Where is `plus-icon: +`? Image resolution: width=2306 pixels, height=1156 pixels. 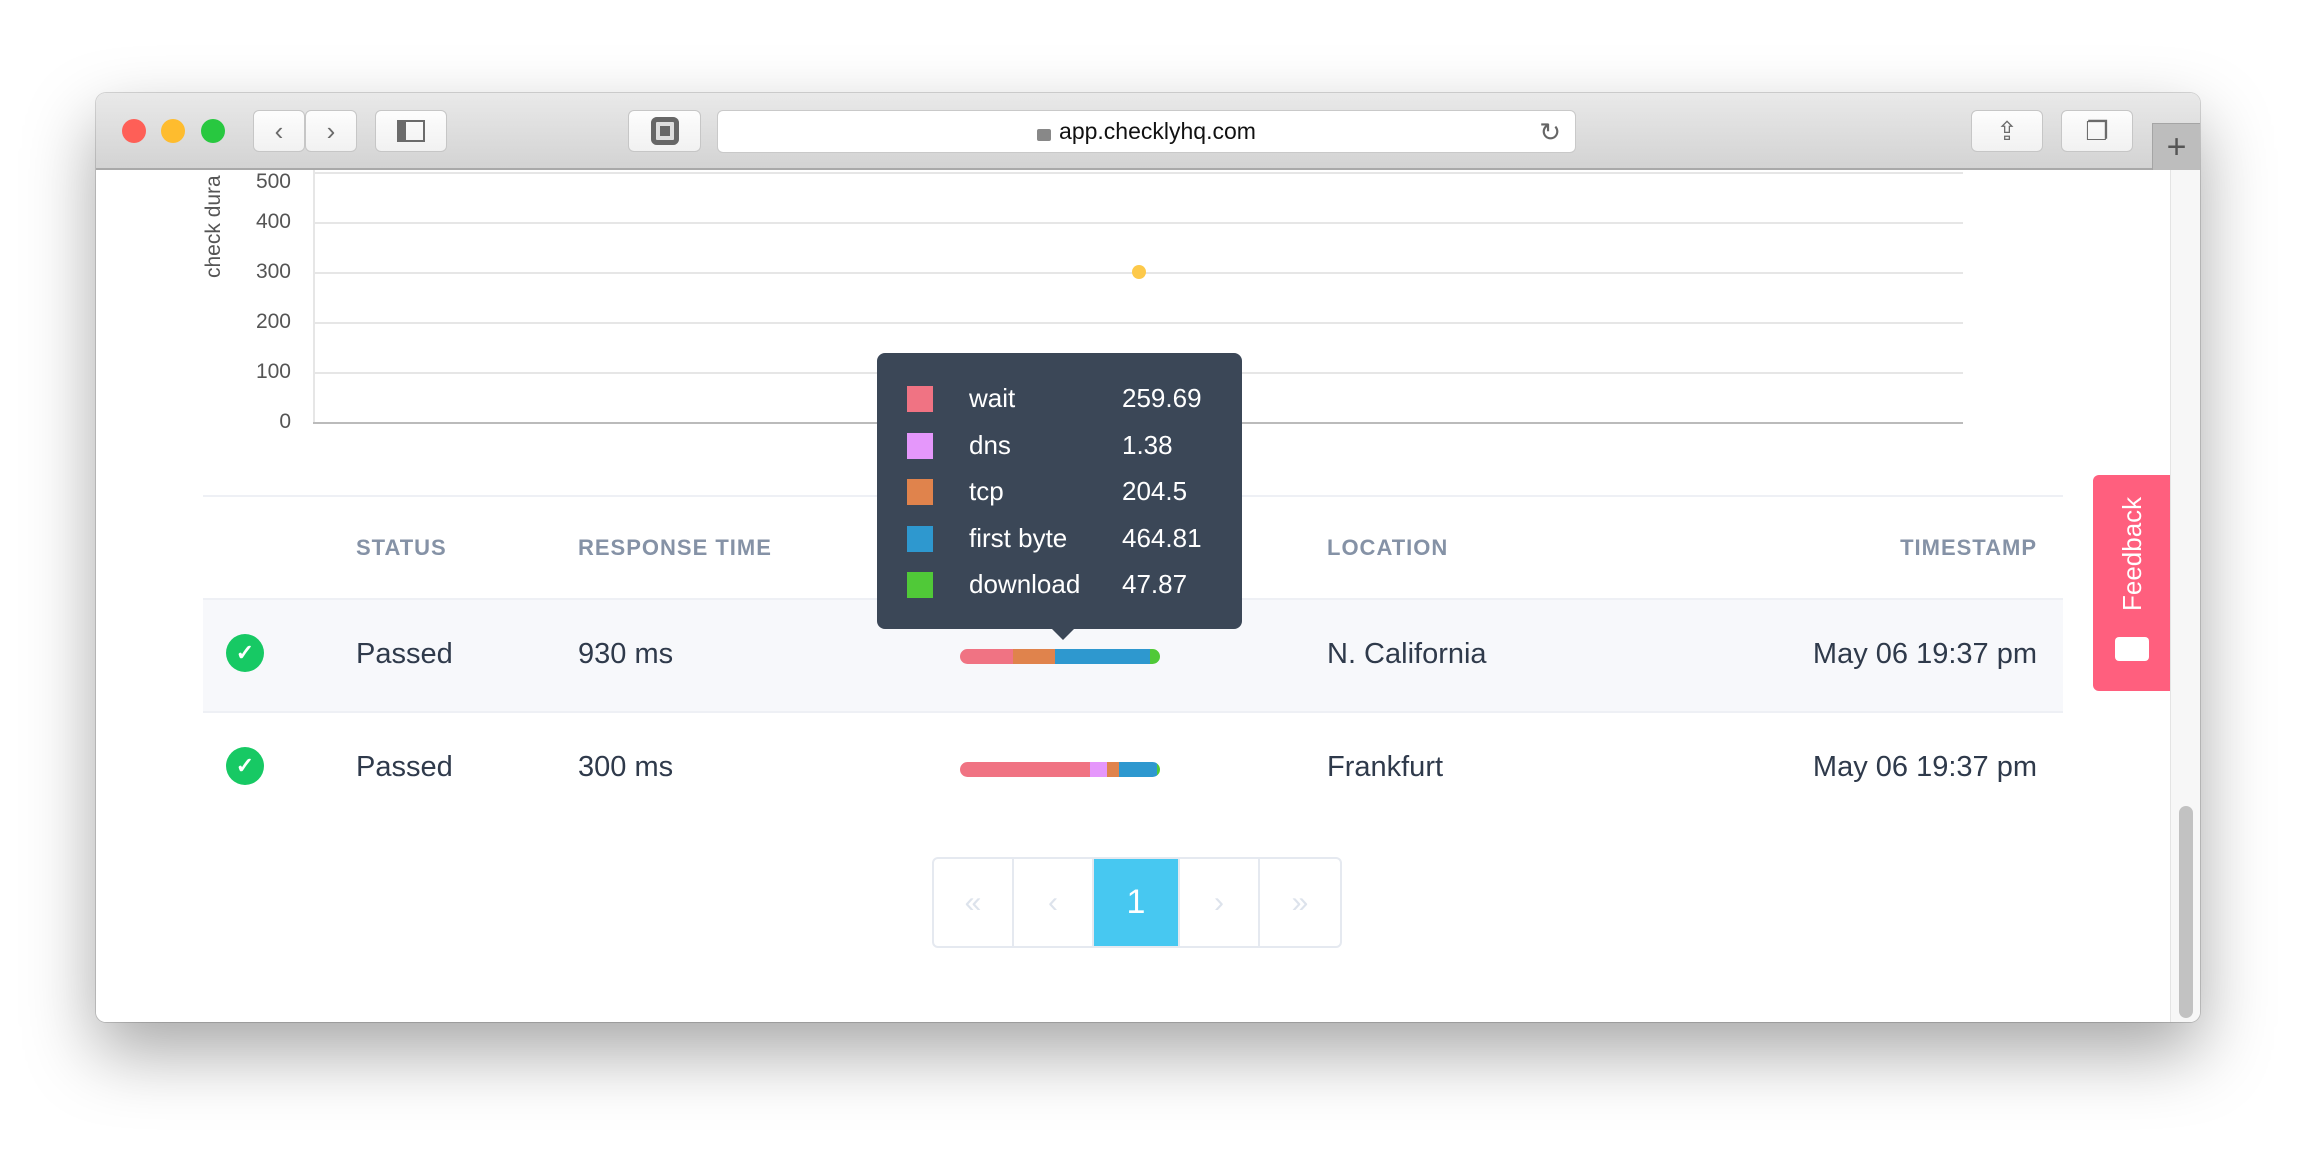
plus-icon: + is located at coordinates (2176, 146).